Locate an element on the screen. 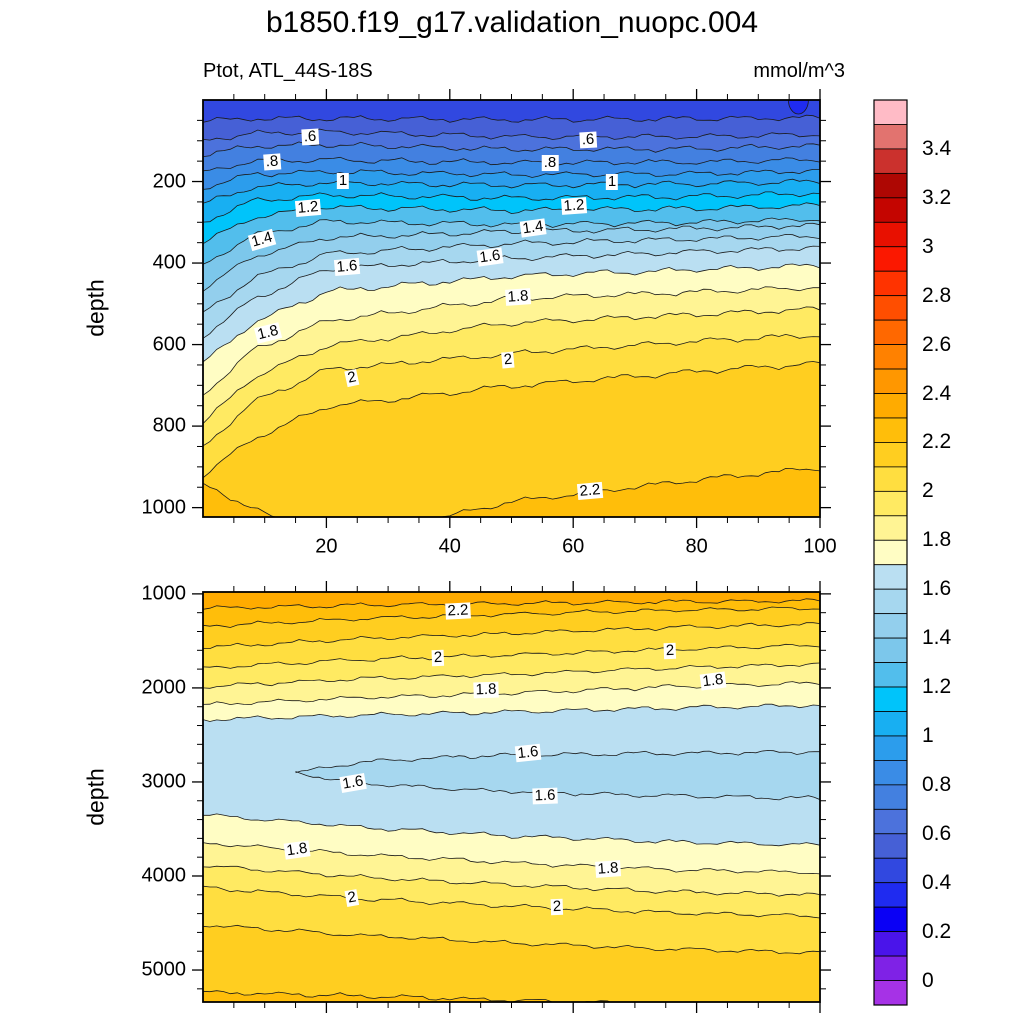  colorbar-label: 2 is located at coordinates (928, 491).